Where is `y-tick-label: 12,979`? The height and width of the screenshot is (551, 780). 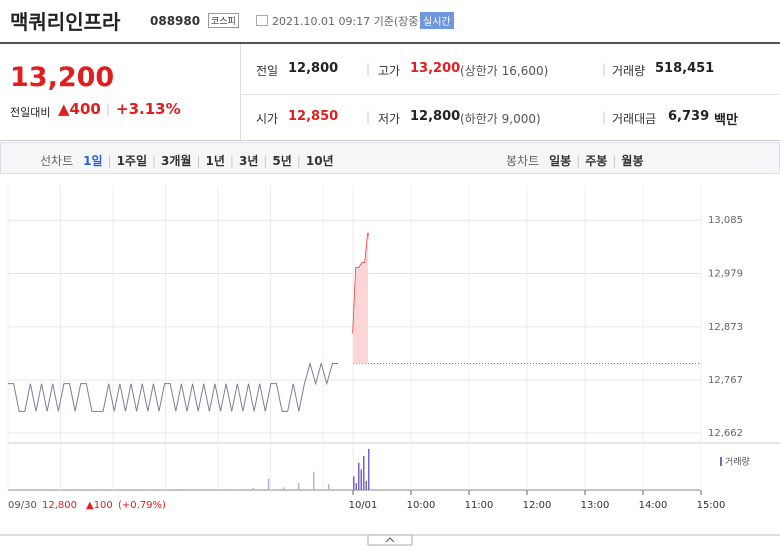
y-tick-label: 12,979 is located at coordinates (725, 274).